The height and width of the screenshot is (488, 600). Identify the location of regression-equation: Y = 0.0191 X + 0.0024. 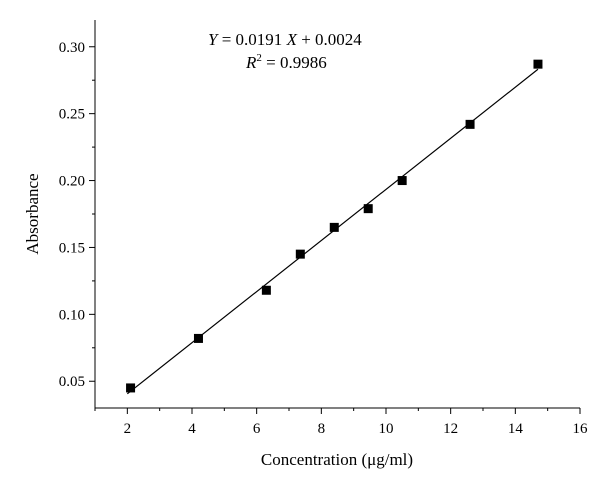
(285, 39).